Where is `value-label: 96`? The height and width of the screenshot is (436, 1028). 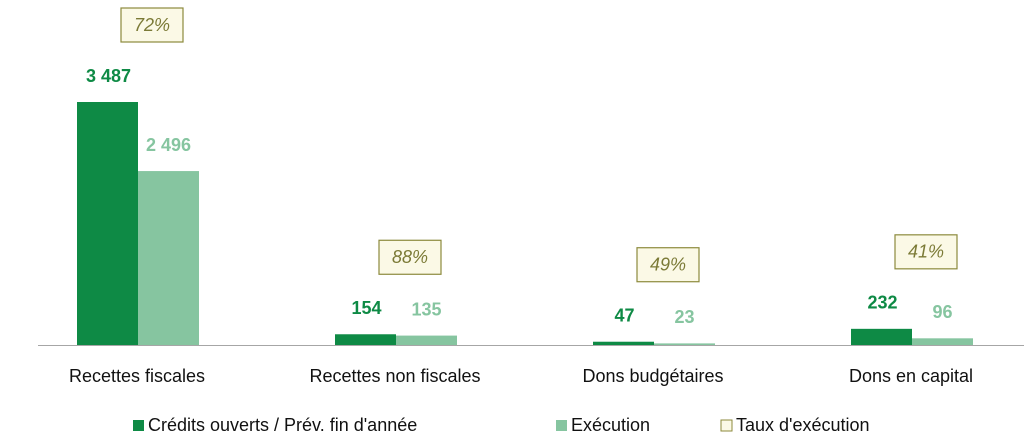
value-label: 96 is located at coordinates (942, 312).